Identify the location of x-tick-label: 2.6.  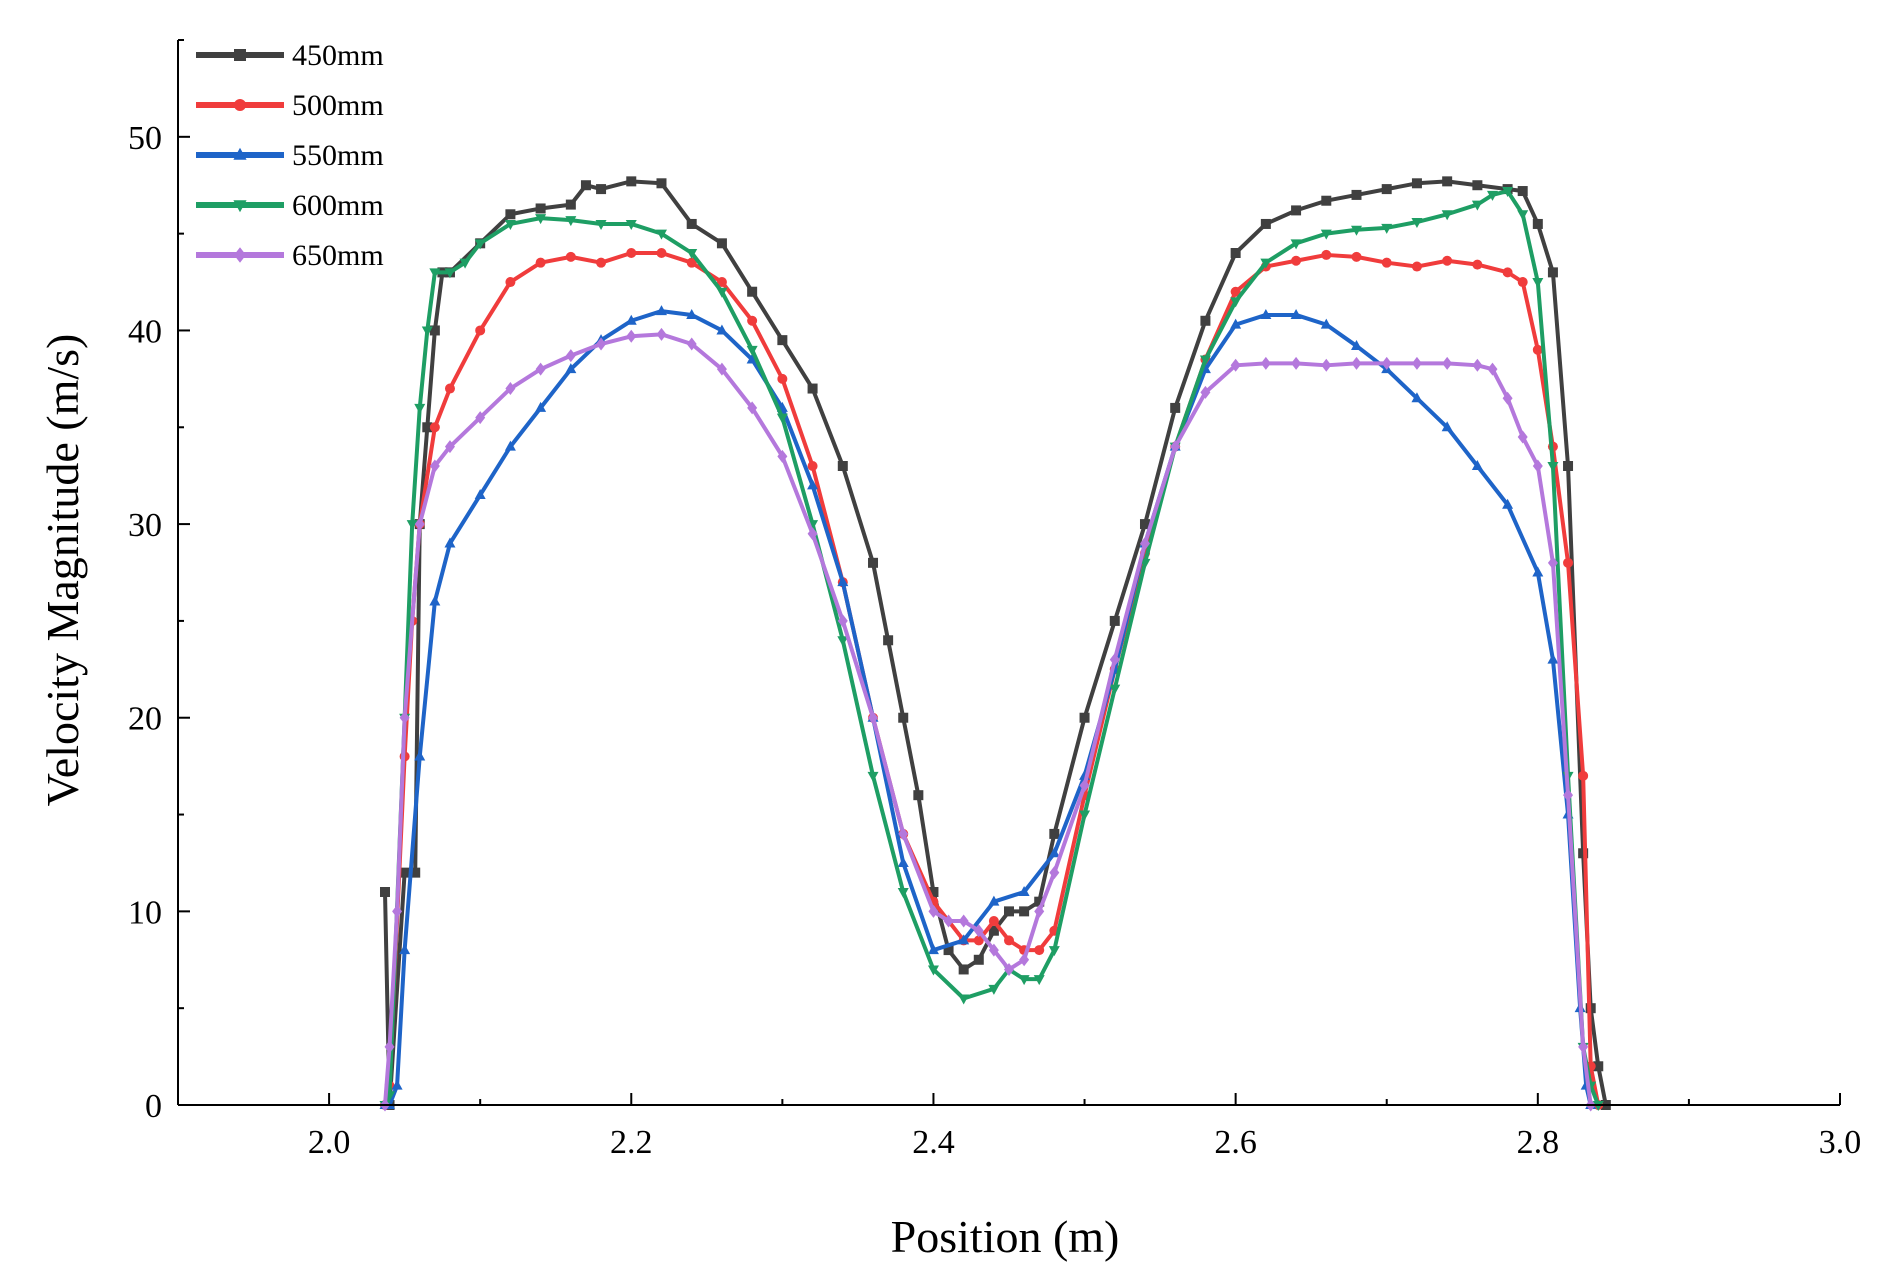
(1235, 1142).